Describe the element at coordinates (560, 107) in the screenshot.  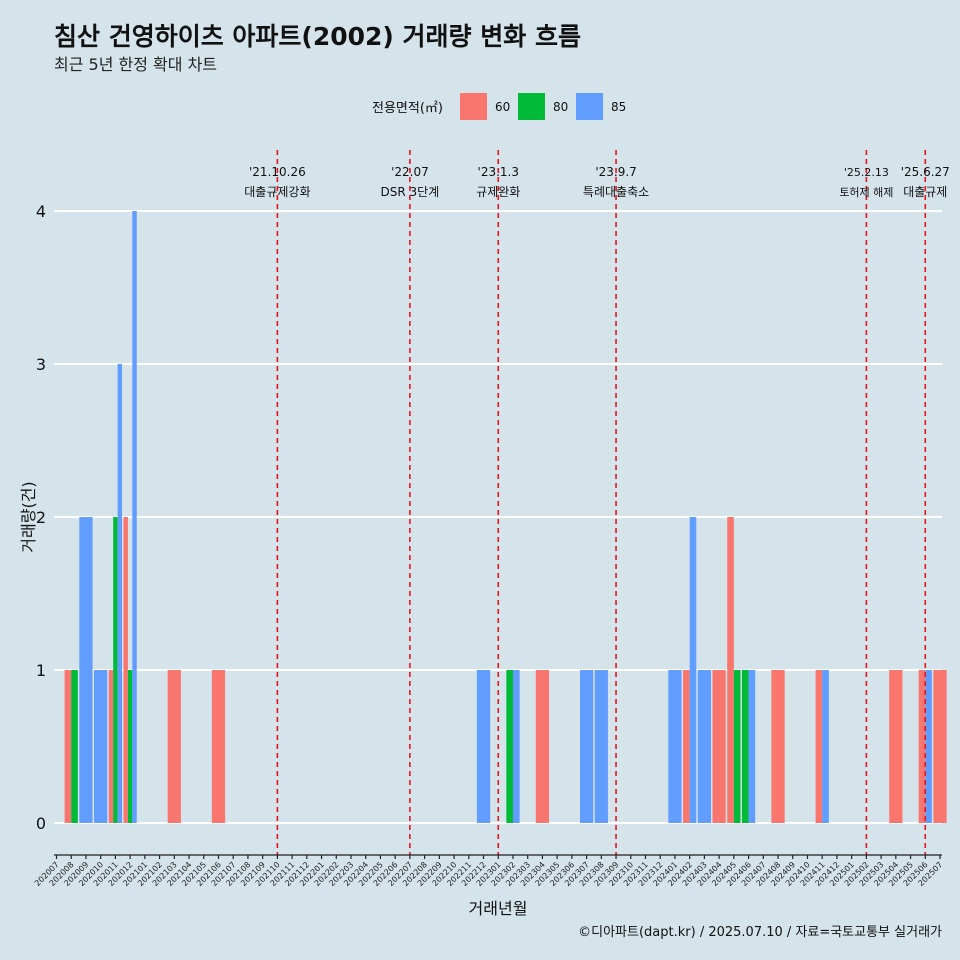
I see `legend-label-80: 80` at that location.